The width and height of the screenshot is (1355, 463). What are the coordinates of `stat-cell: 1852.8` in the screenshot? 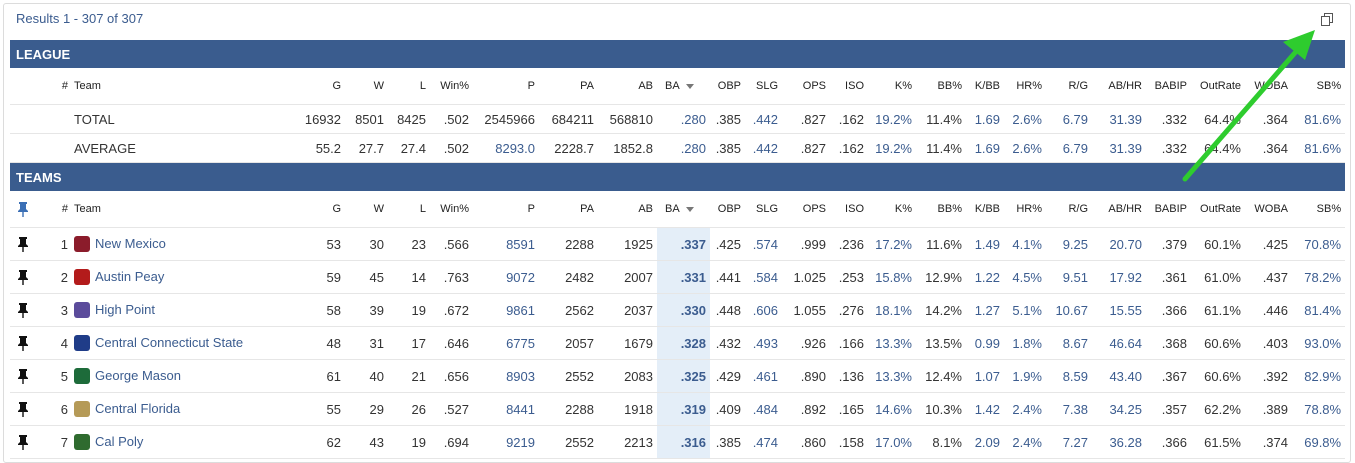 It's located at (627, 148).